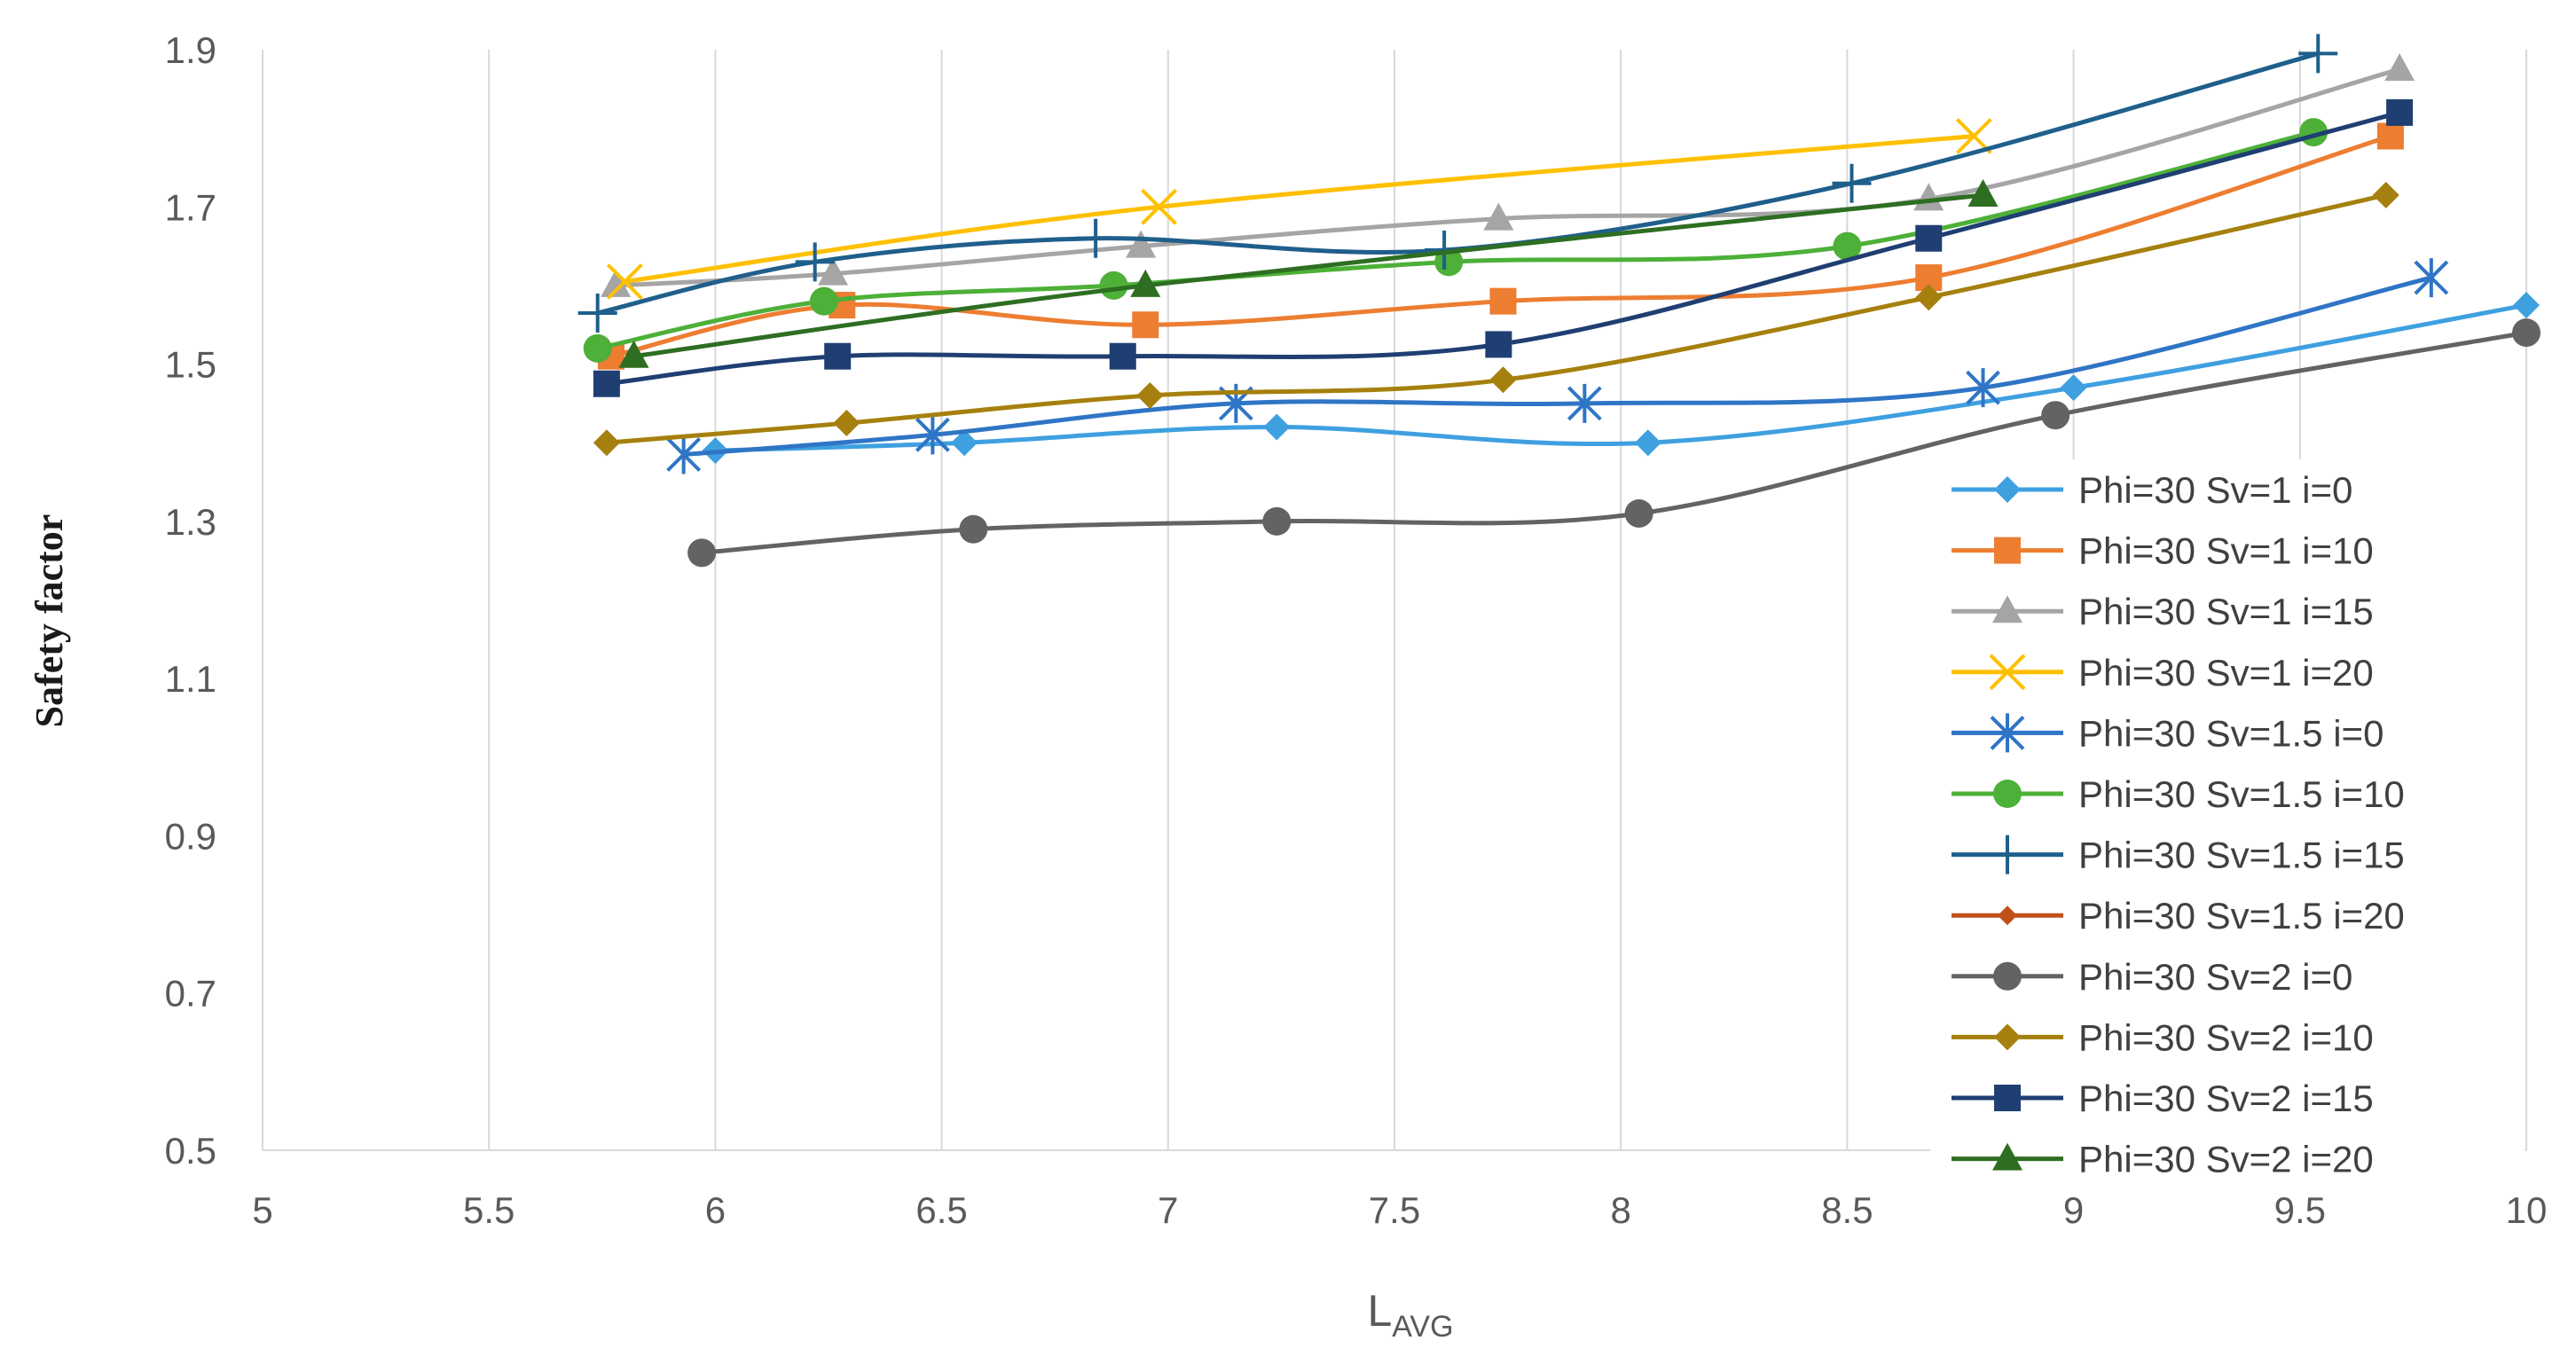 This screenshot has height=1364, width=2576. I want to click on legend-item: Phi=30 Sv=1 i=10, so click(2163, 551).